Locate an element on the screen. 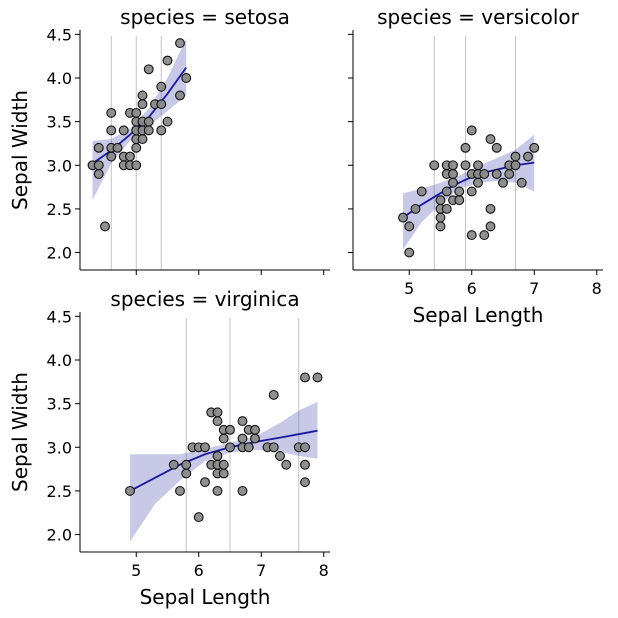 This screenshot has width=618, height=618. x-tick-label: 6 is located at coordinates (199, 570).